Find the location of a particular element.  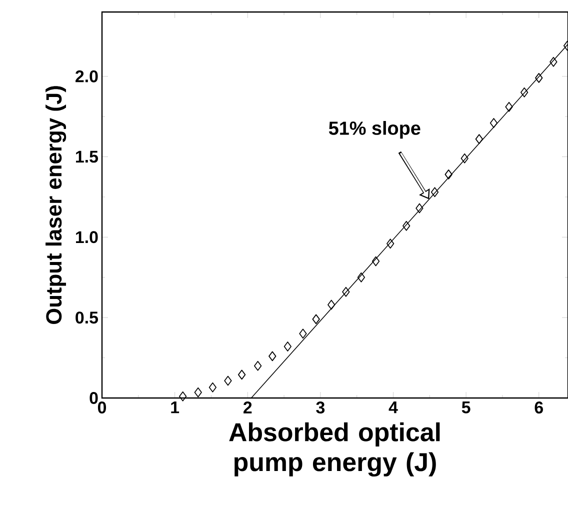

y-tick-label: 1.5 is located at coordinates (87, 156).